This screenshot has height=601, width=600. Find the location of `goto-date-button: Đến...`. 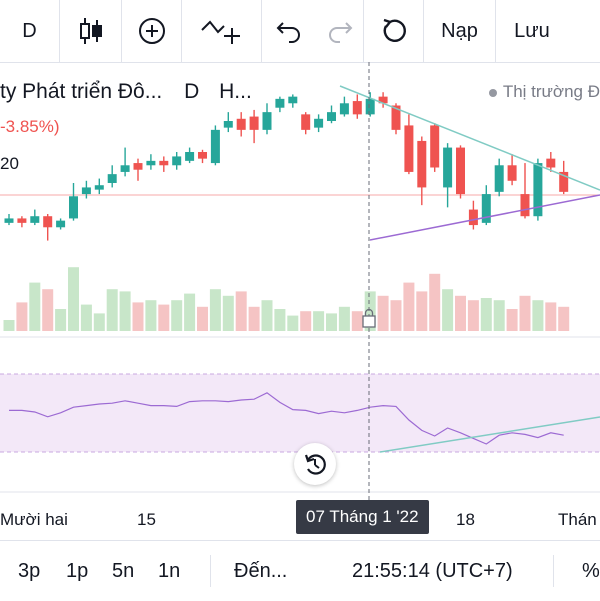

goto-date-button: Đến... is located at coordinates (261, 570).